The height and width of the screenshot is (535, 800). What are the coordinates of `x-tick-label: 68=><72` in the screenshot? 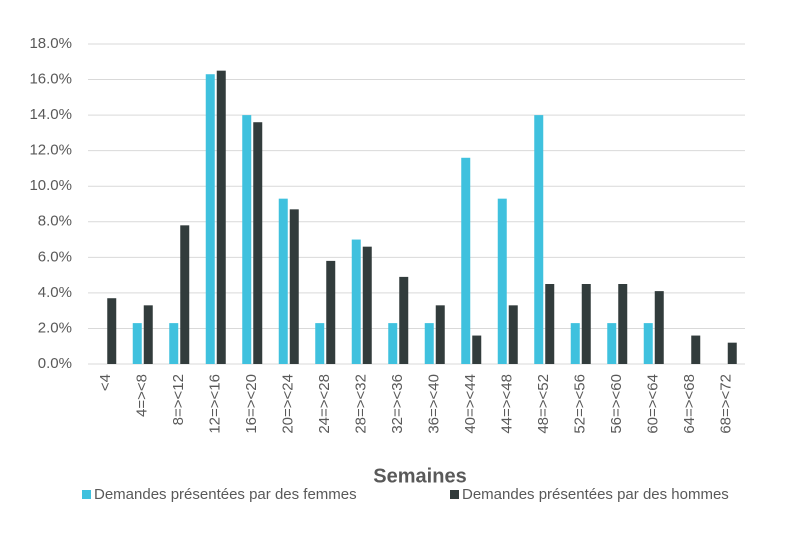 It's located at (726, 404).